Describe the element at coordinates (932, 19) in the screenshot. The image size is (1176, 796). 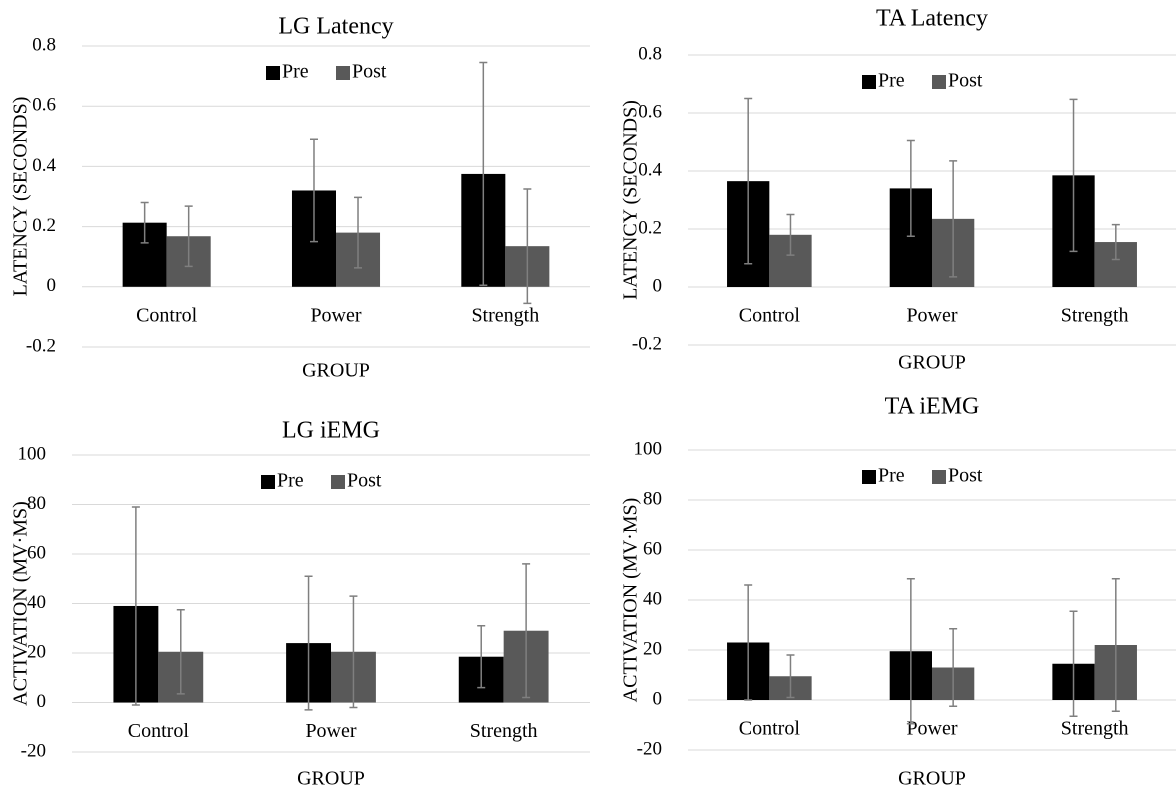
I see `chart-title: TA Latency` at that location.